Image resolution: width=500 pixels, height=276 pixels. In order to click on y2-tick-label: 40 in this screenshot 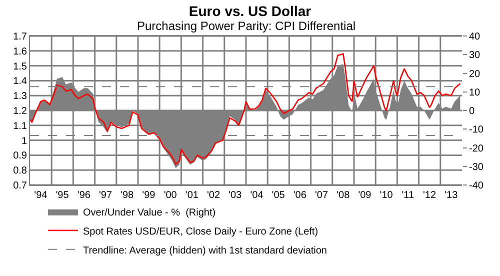, I will do `click(475, 37)`.